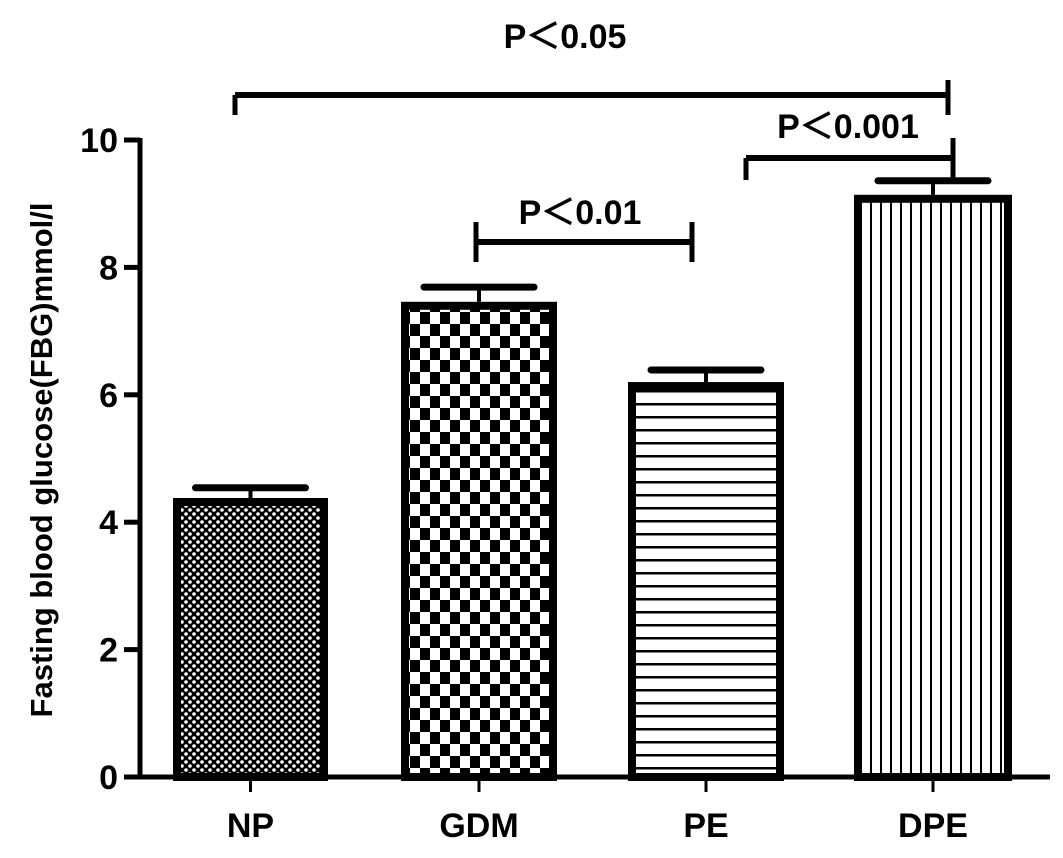 Image resolution: width=1063 pixels, height=858 pixels. I want to click on x-tick-label: DPE, so click(933, 826).